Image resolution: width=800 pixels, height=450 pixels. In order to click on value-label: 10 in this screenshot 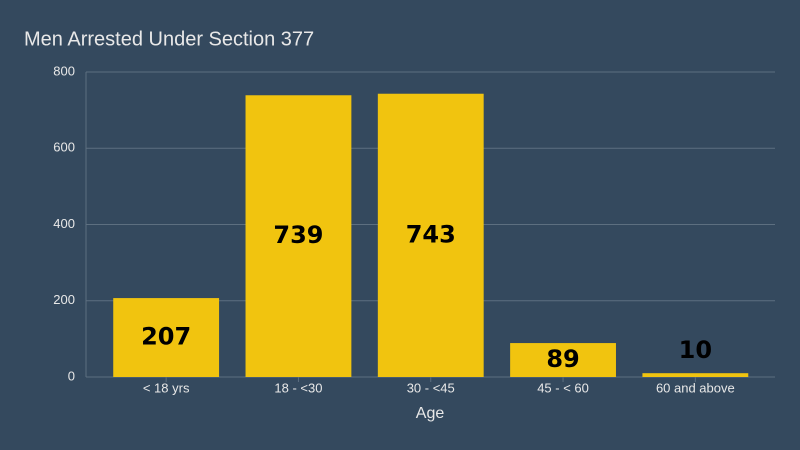, I will do `click(695, 350)`.